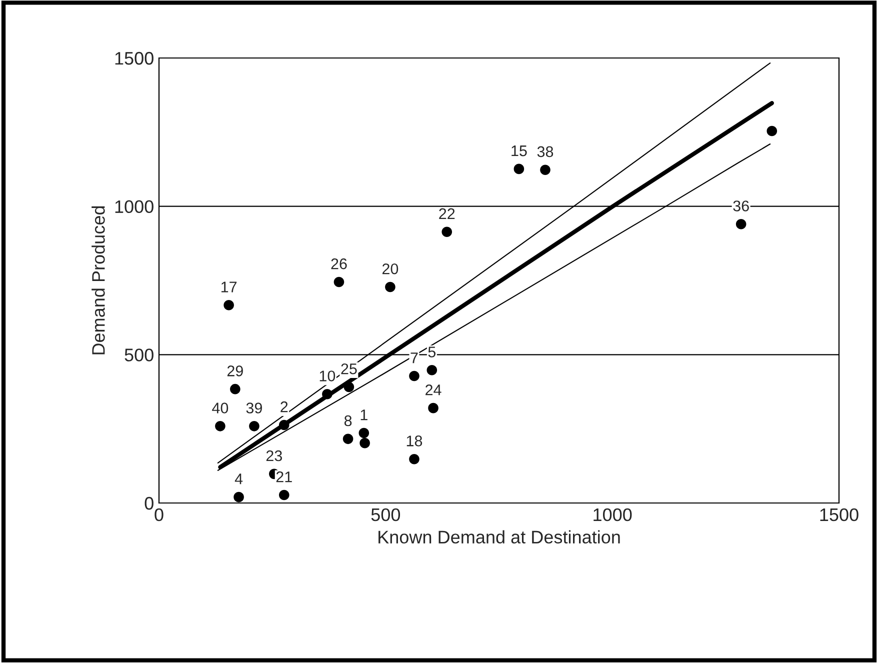 This screenshot has width=878, height=663. What do you see at coordinates (235, 371) in the screenshot?
I see `annotation: 29` at bounding box center [235, 371].